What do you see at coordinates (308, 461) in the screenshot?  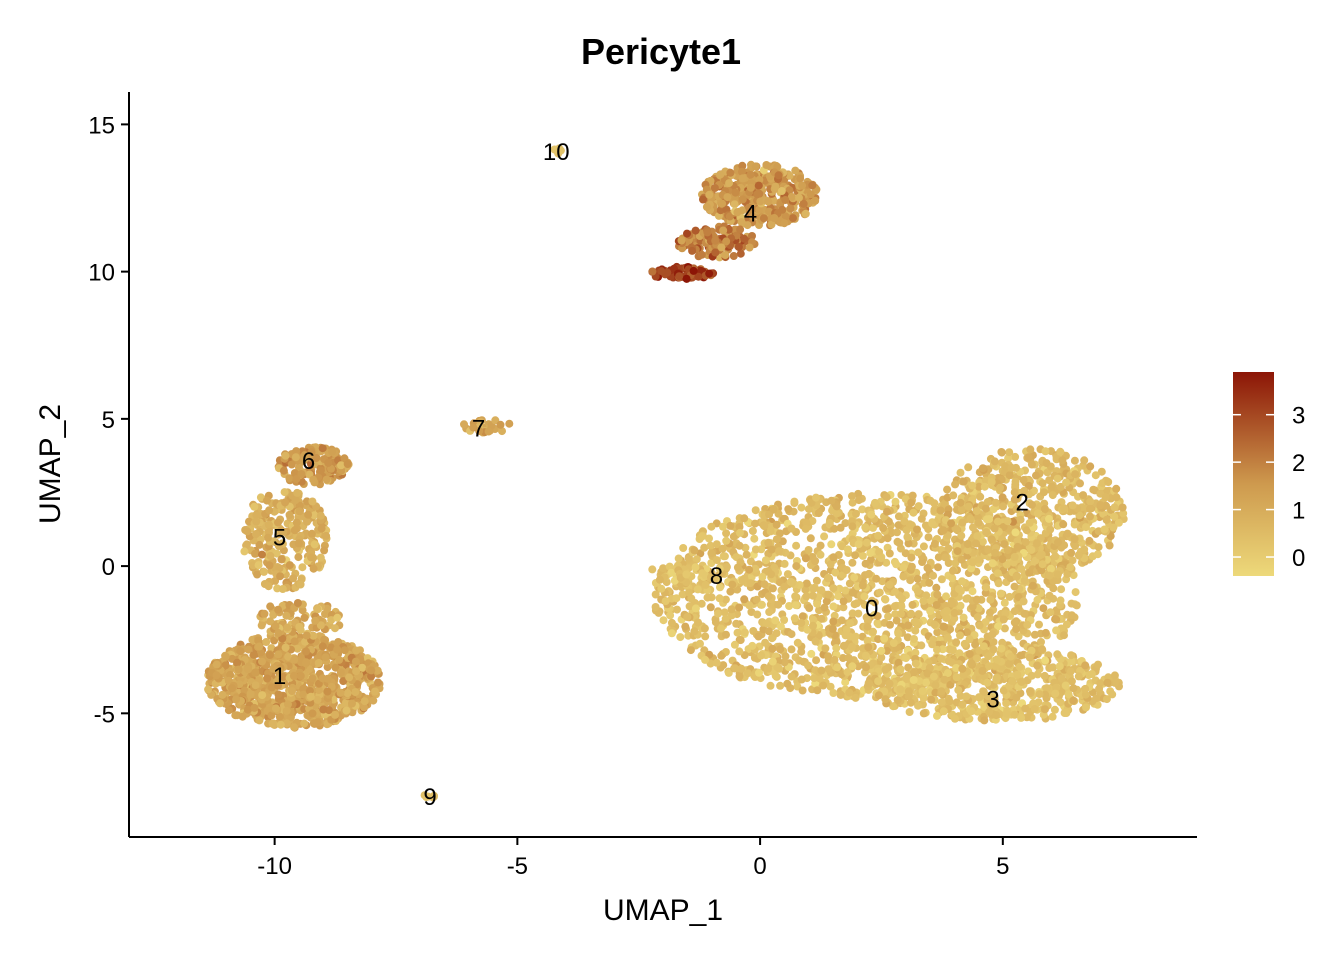 I see `cluster-label-6: 6` at bounding box center [308, 461].